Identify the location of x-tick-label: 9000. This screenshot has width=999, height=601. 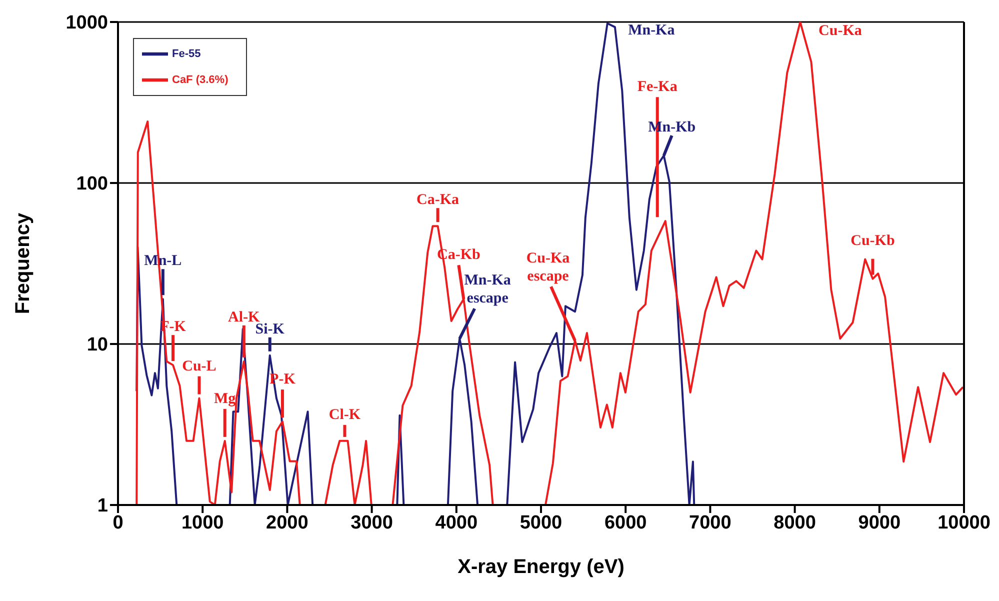
(879, 523).